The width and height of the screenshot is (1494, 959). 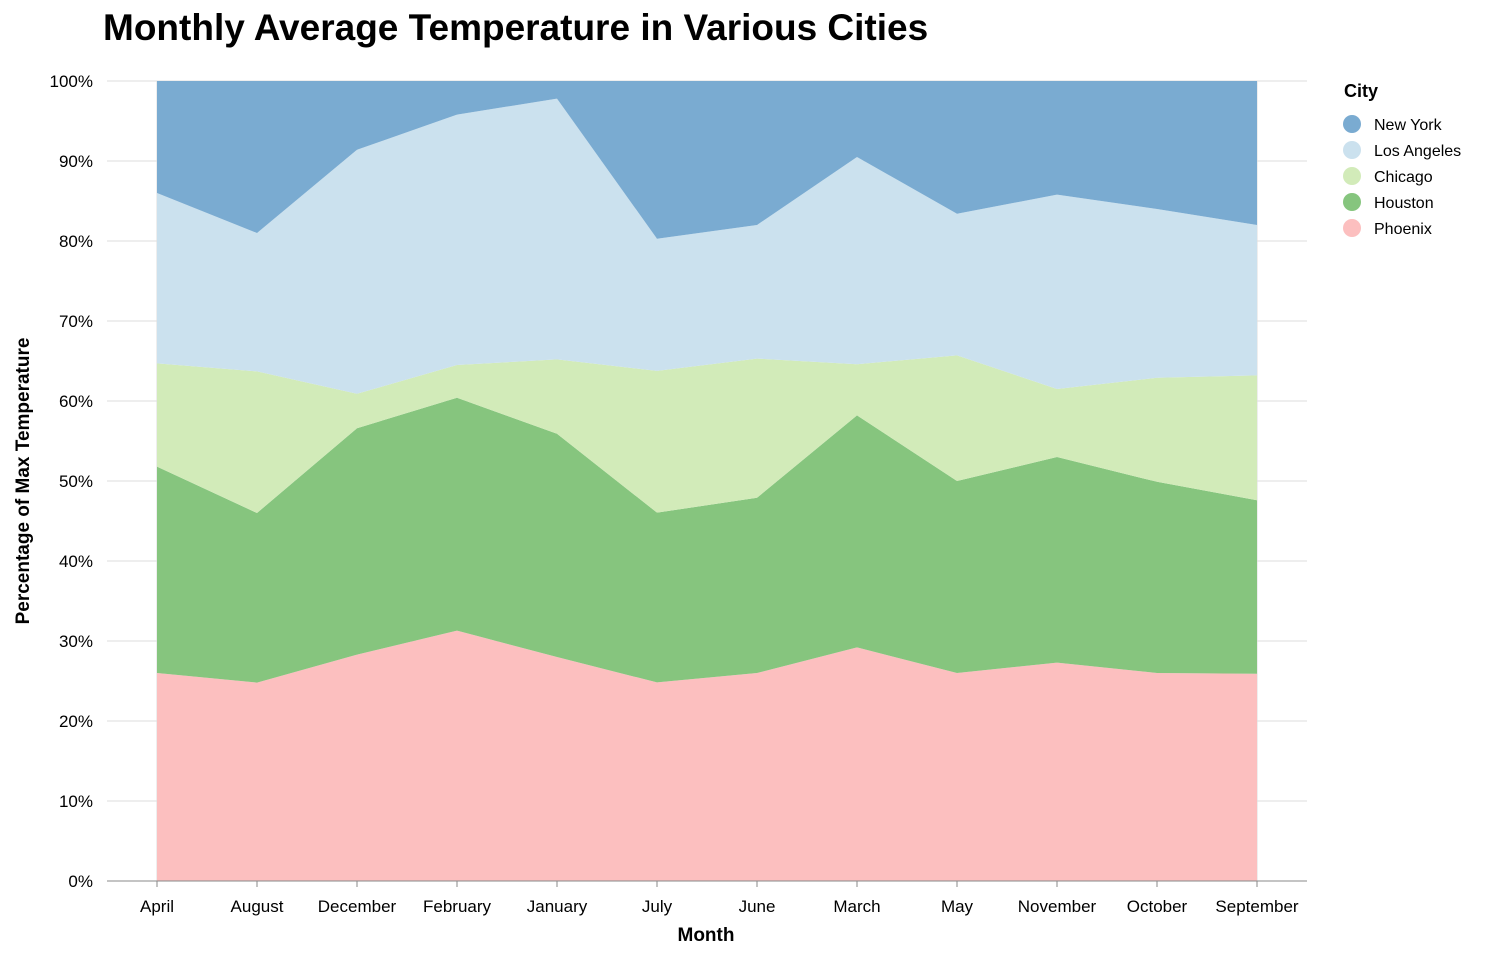 I want to click on legend-label: Phoenix, so click(x=1403, y=229).